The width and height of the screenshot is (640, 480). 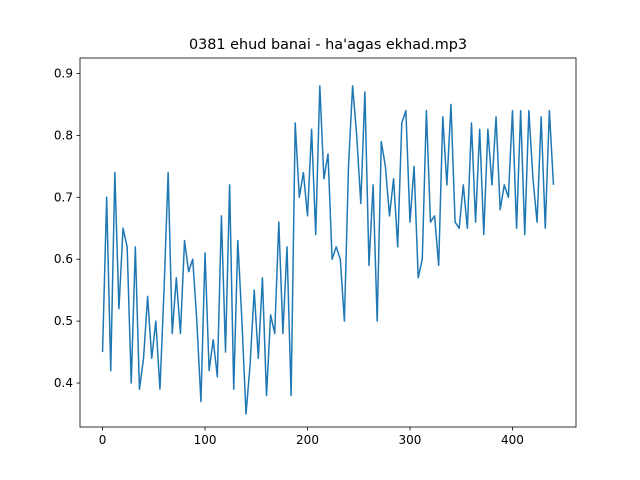 I want to click on x-tick-label: 100, so click(x=205, y=440).